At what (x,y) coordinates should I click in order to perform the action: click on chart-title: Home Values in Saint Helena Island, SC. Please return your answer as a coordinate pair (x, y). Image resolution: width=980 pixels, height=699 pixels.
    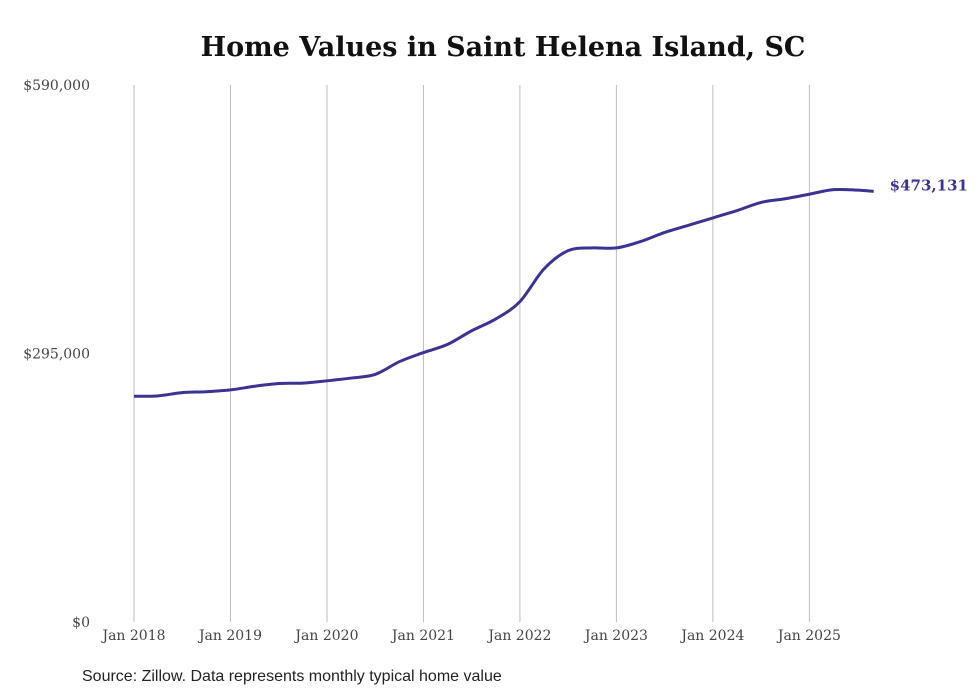
    Looking at the image, I should click on (503, 47).